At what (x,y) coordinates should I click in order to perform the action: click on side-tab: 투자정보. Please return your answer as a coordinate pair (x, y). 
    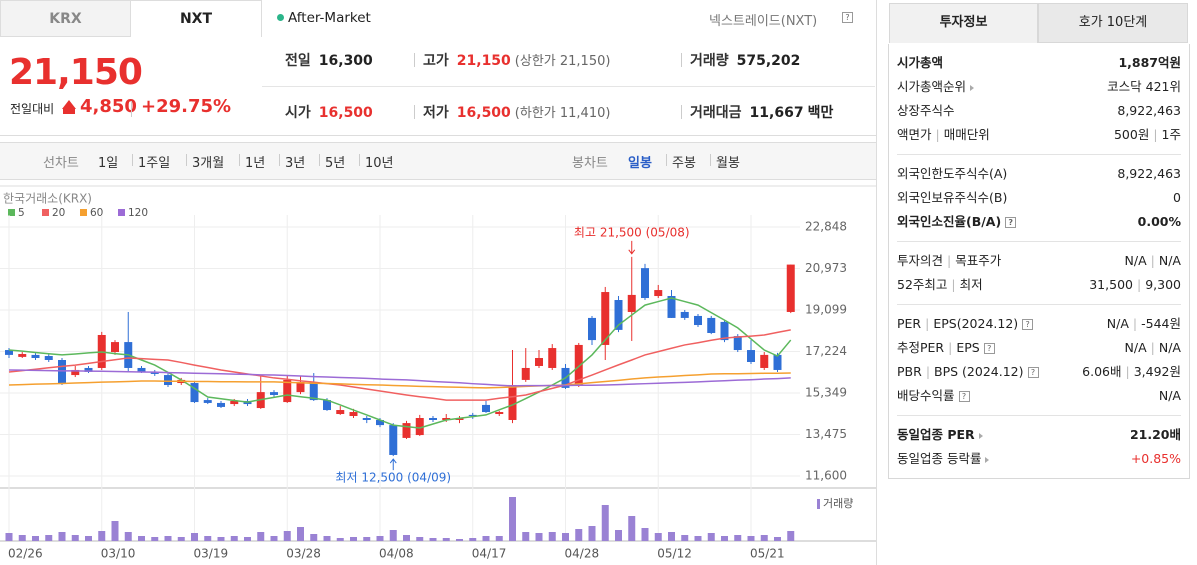
    Looking at the image, I should click on (963, 23).